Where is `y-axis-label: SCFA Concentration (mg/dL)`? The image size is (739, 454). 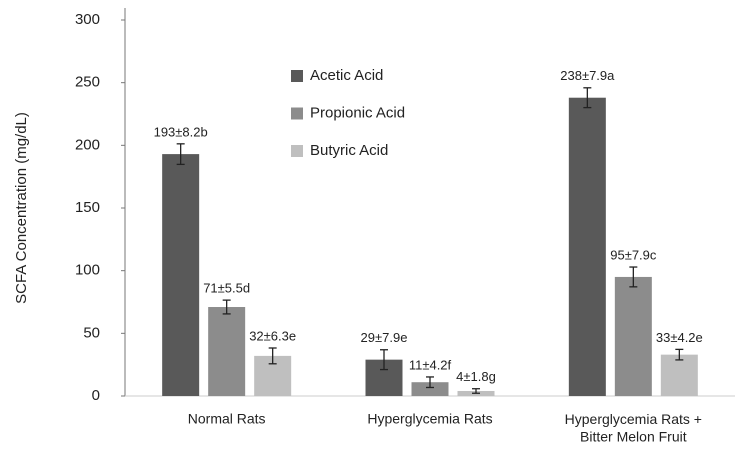 y-axis-label: SCFA Concentration (mg/dL) is located at coordinates (21, 208).